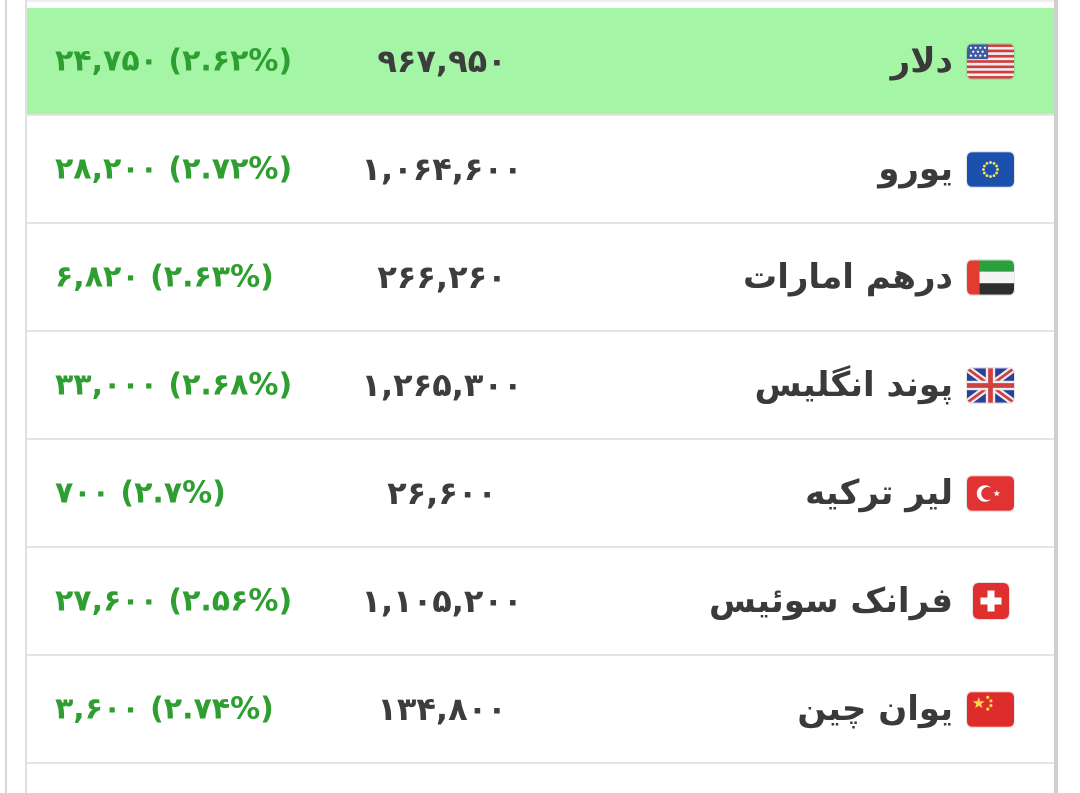 The width and height of the screenshot is (1080, 793). I want to click on currency-row: ۶,۸۲۰ (۲.۶۳%) ۲۶۶,۲۶۰ درهم امارات, so click(540, 278).